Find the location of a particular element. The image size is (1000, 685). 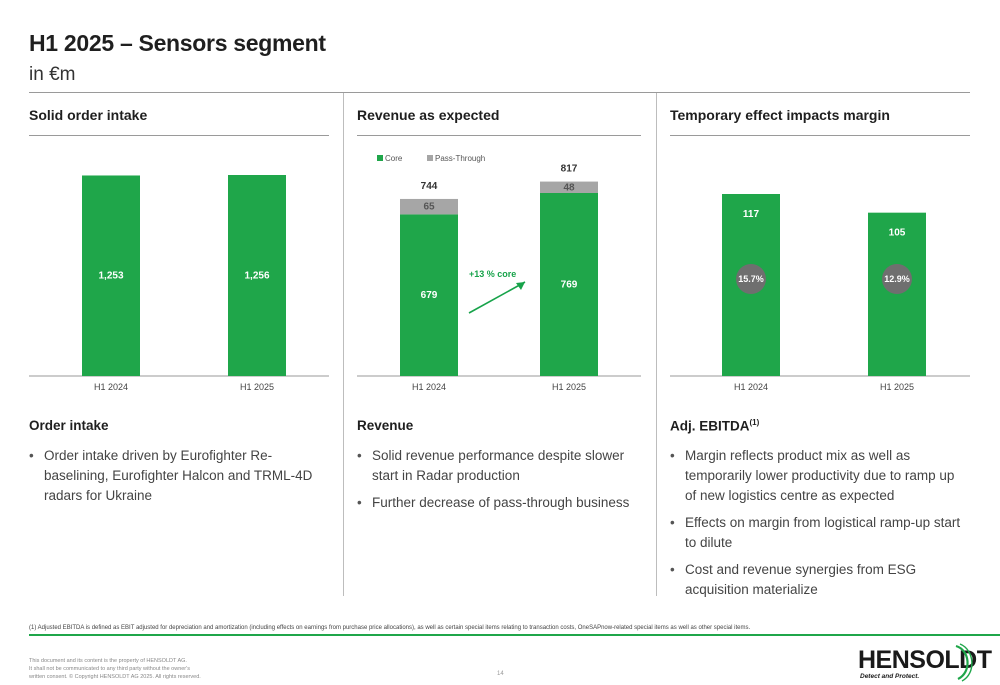

data-label: 48 is located at coordinates (569, 187).